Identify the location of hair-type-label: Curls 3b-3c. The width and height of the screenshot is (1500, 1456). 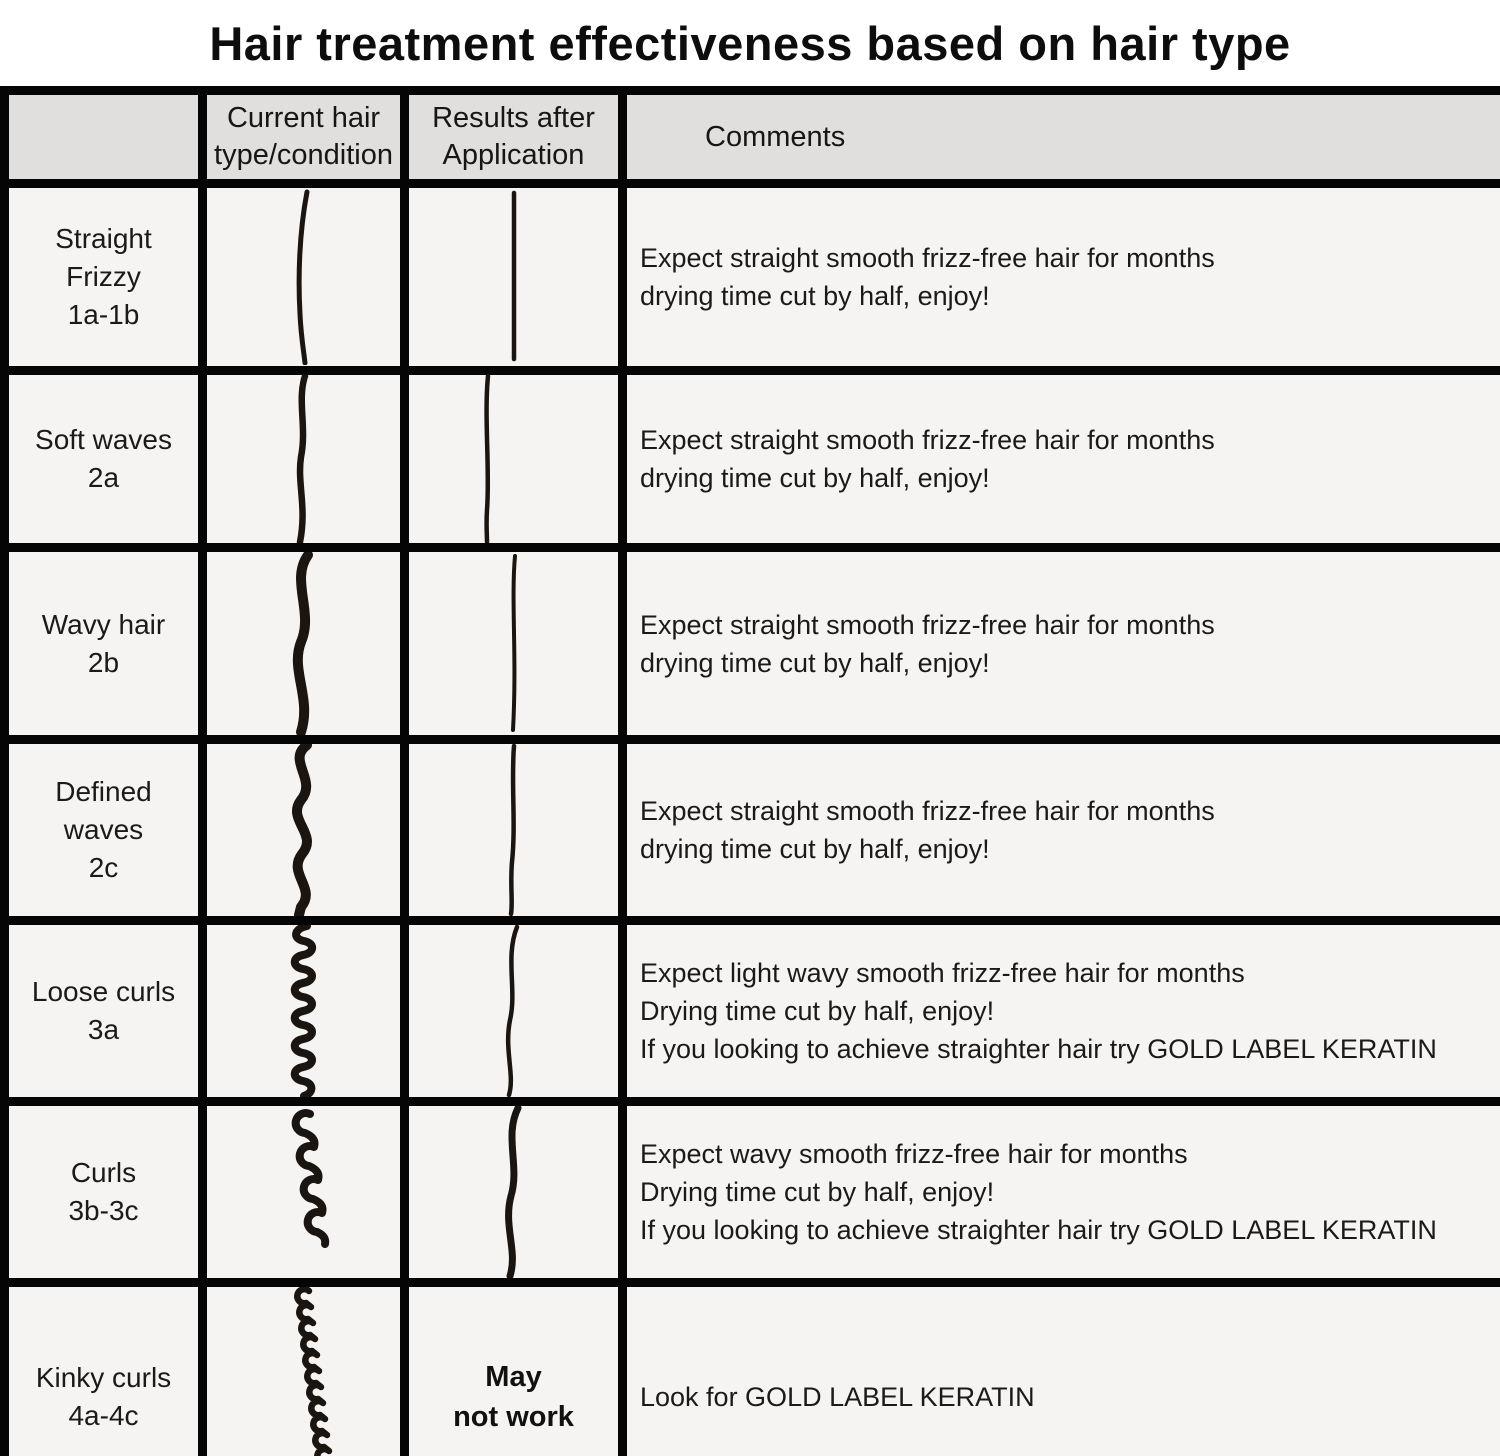
(103, 1192).